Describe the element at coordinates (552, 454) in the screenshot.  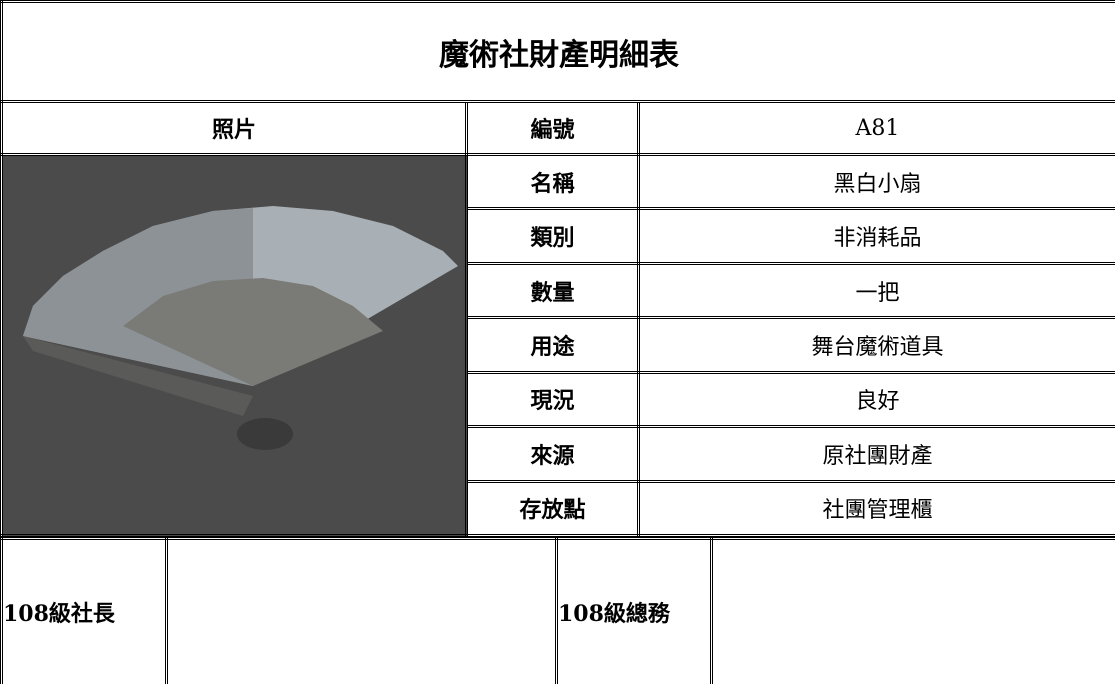
I see `field-label: 來源` at that location.